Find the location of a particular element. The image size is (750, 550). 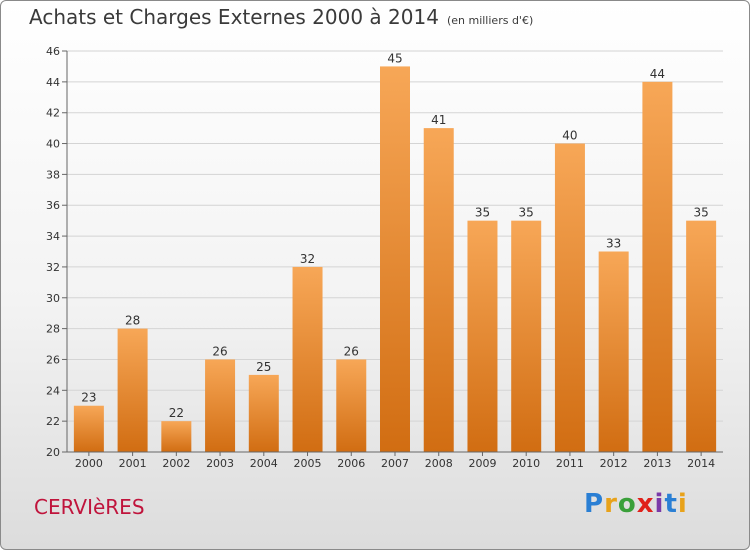

value-label-2004: 25 is located at coordinates (263, 367).